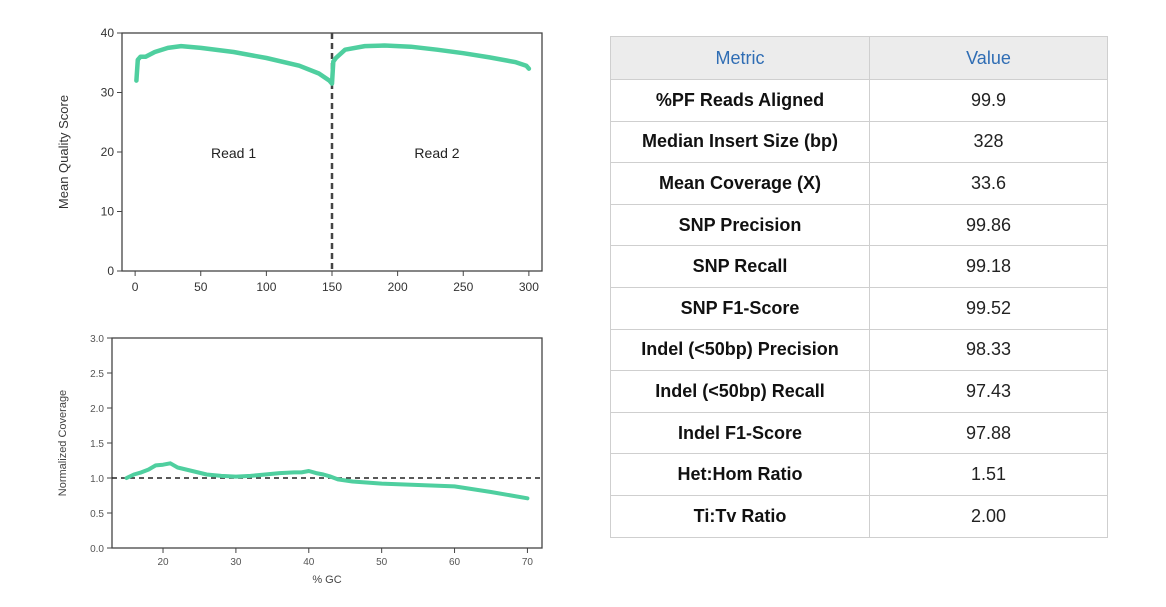 Image resolution: width=1166 pixels, height=607 pixels. Describe the element at coordinates (988, 474) in the screenshot. I see `metric-value-cell: 1.51` at that location.